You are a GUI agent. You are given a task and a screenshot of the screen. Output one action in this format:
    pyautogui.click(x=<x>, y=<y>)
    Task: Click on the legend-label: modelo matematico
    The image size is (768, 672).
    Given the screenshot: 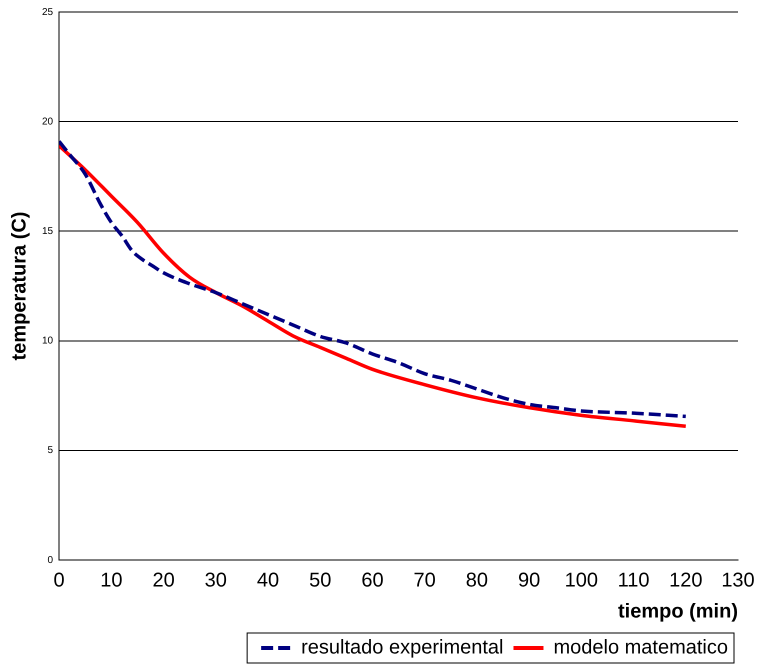 What is the action you would take?
    pyautogui.click(x=640, y=647)
    